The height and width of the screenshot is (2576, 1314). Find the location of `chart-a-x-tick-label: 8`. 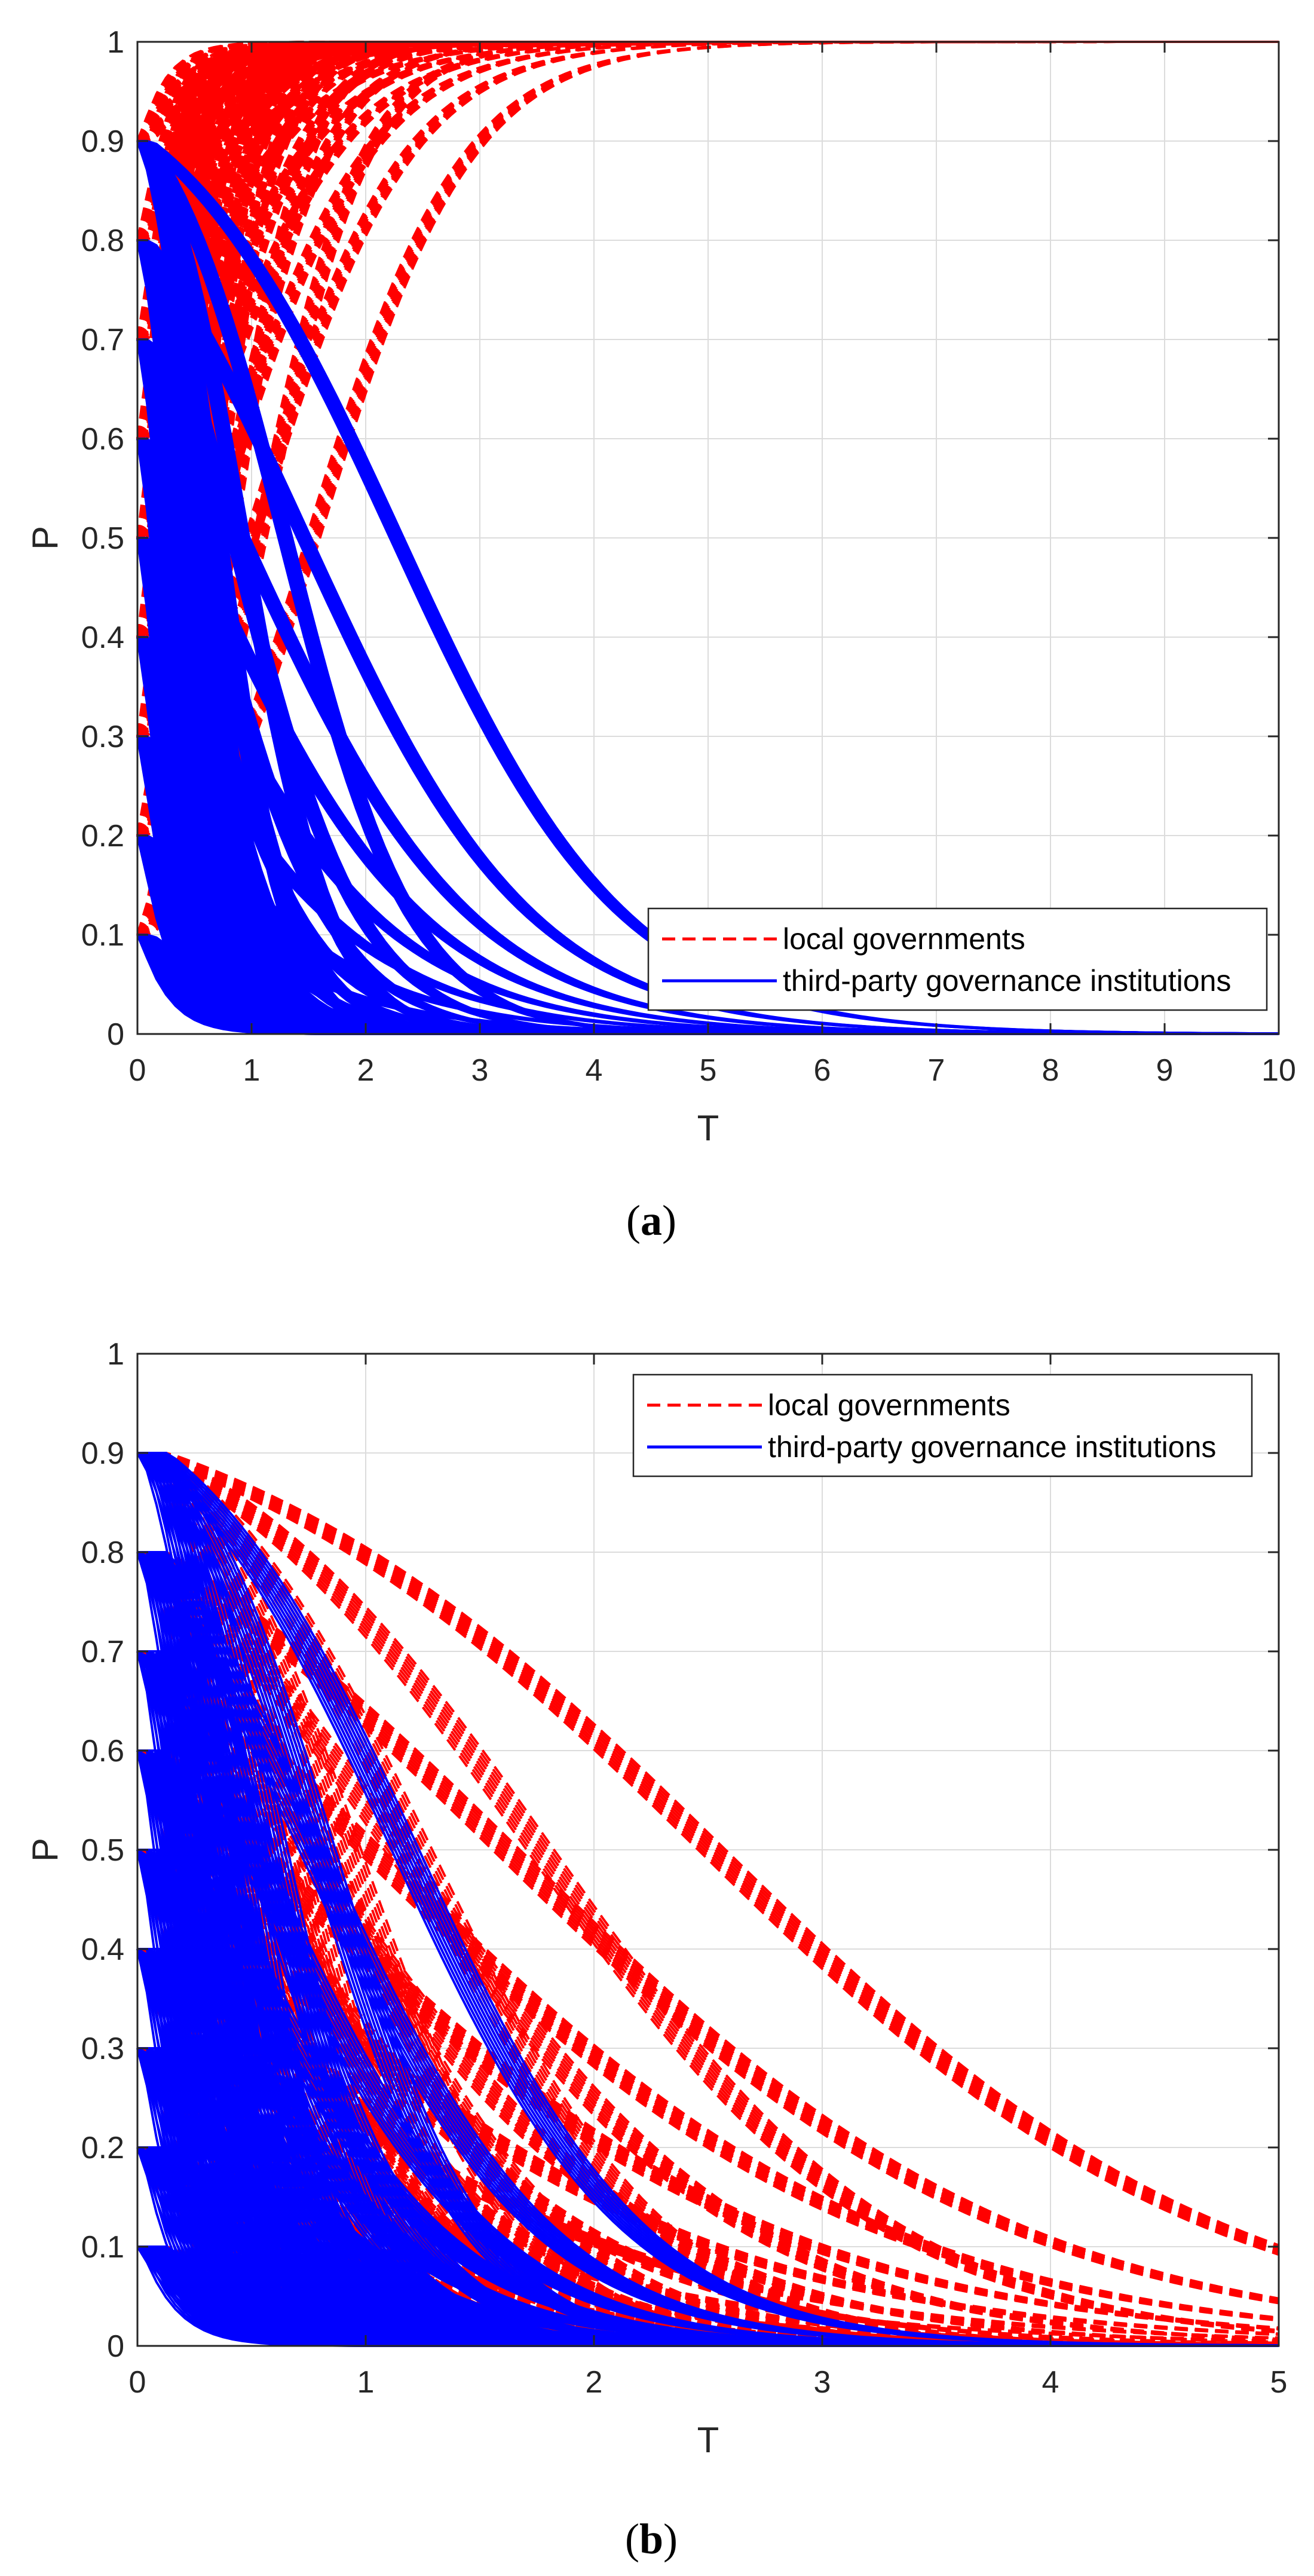

chart-a-x-tick-label: 8 is located at coordinates (1050, 1070).